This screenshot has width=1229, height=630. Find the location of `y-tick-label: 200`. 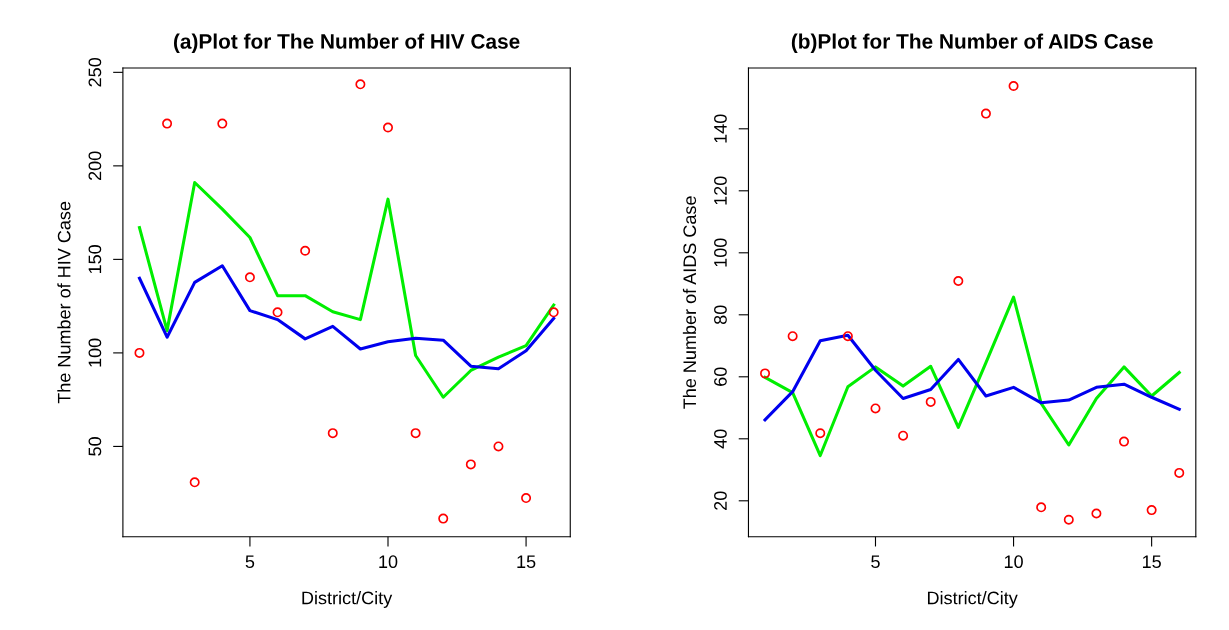

y-tick-label: 200 is located at coordinates (95, 166).